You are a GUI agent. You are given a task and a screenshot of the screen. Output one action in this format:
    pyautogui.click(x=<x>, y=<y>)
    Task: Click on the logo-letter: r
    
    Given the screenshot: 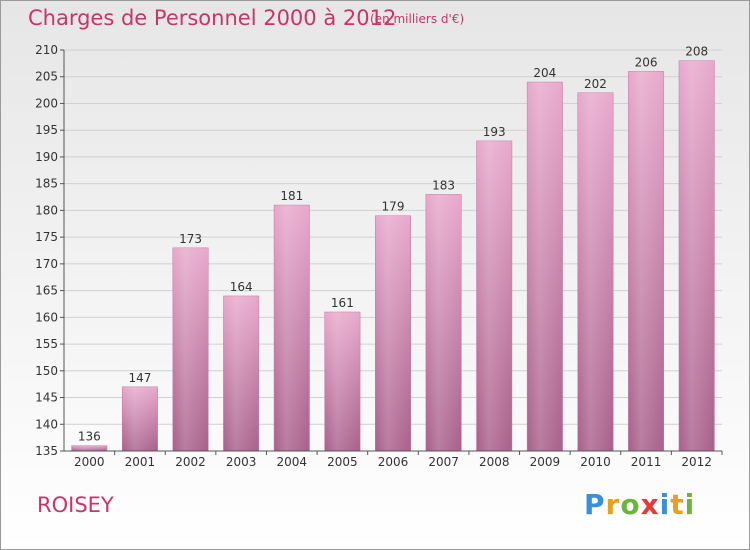 What is the action you would take?
    pyautogui.click(x=613, y=504)
    